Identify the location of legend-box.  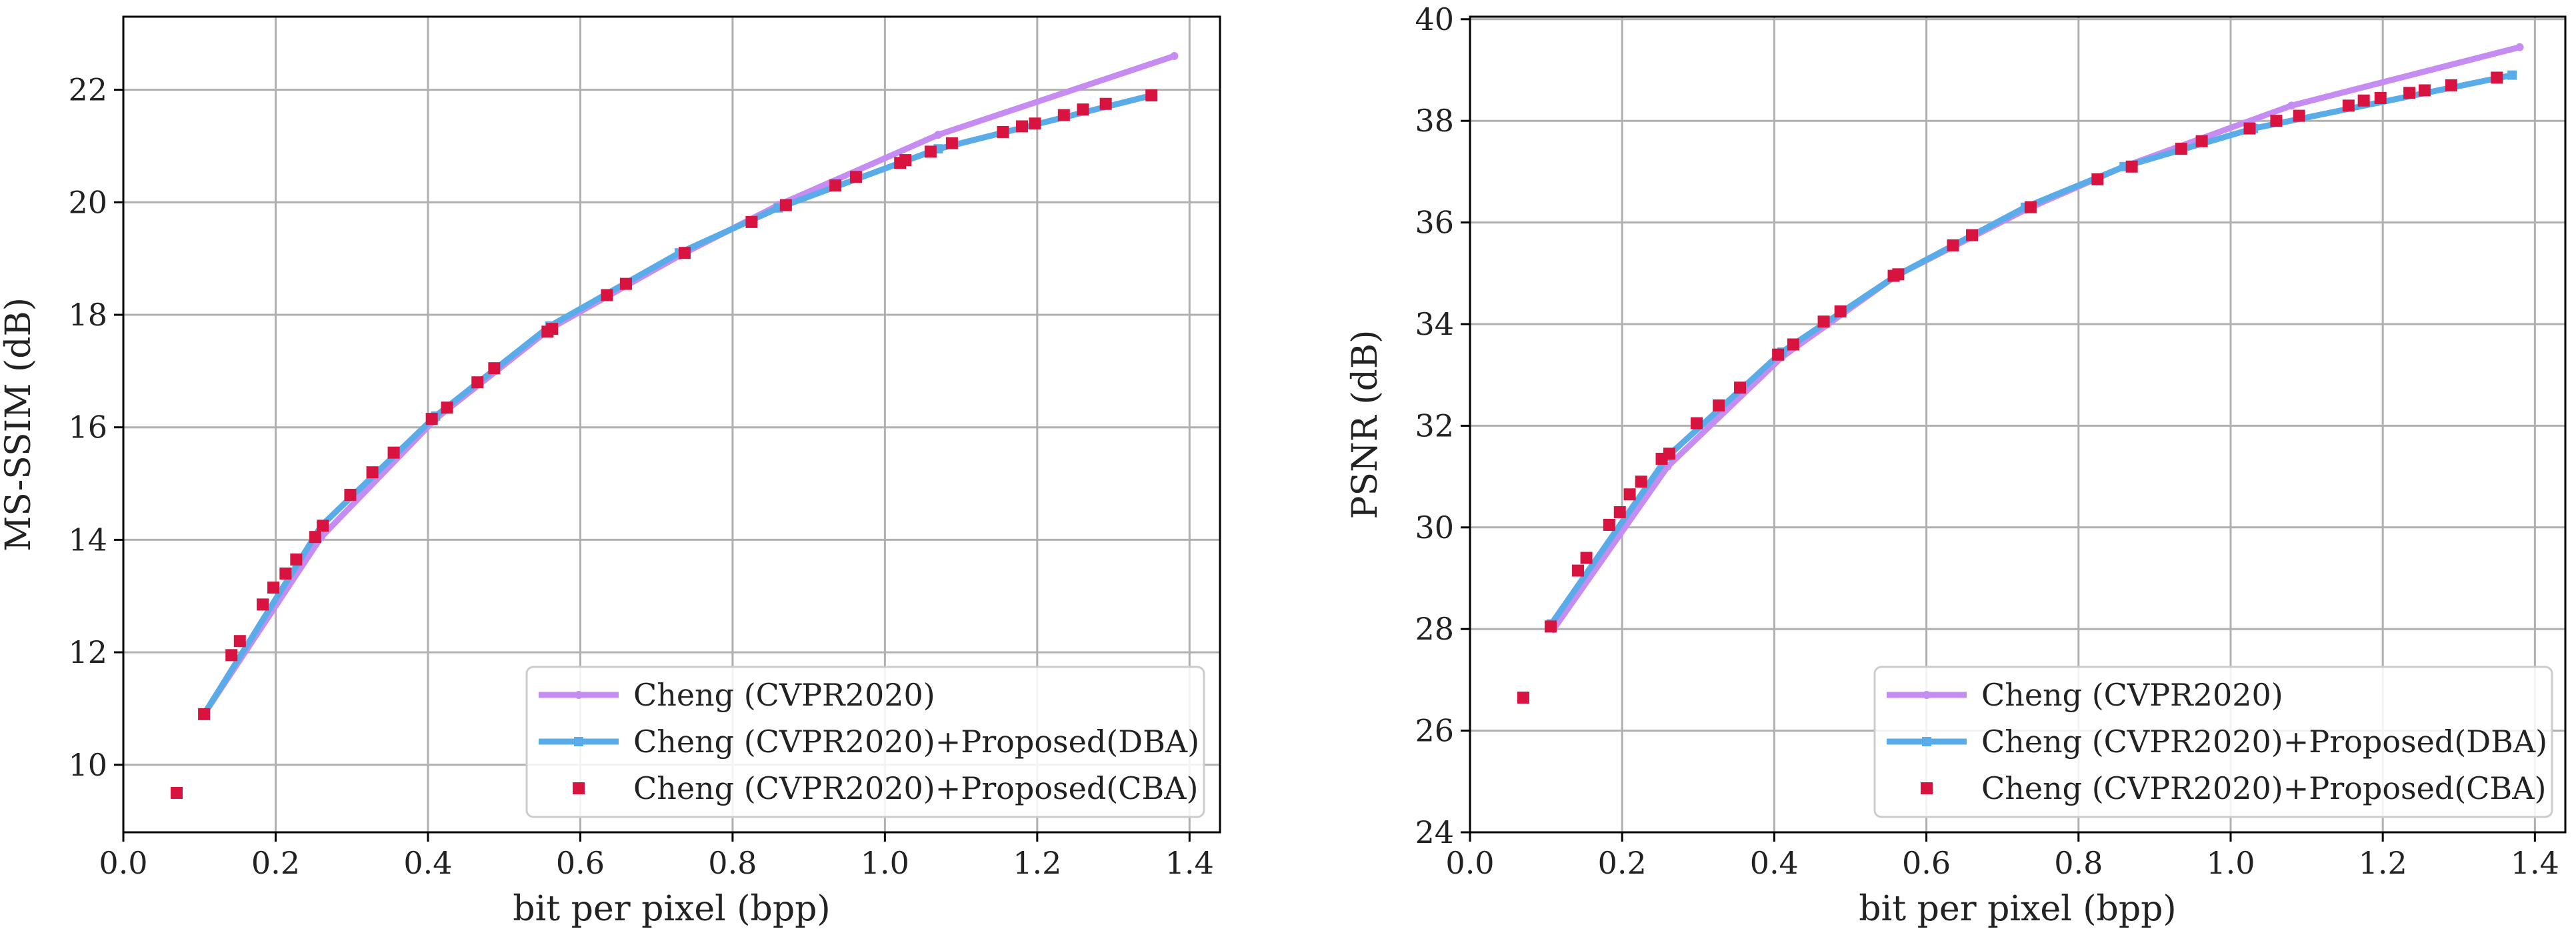
(865, 742).